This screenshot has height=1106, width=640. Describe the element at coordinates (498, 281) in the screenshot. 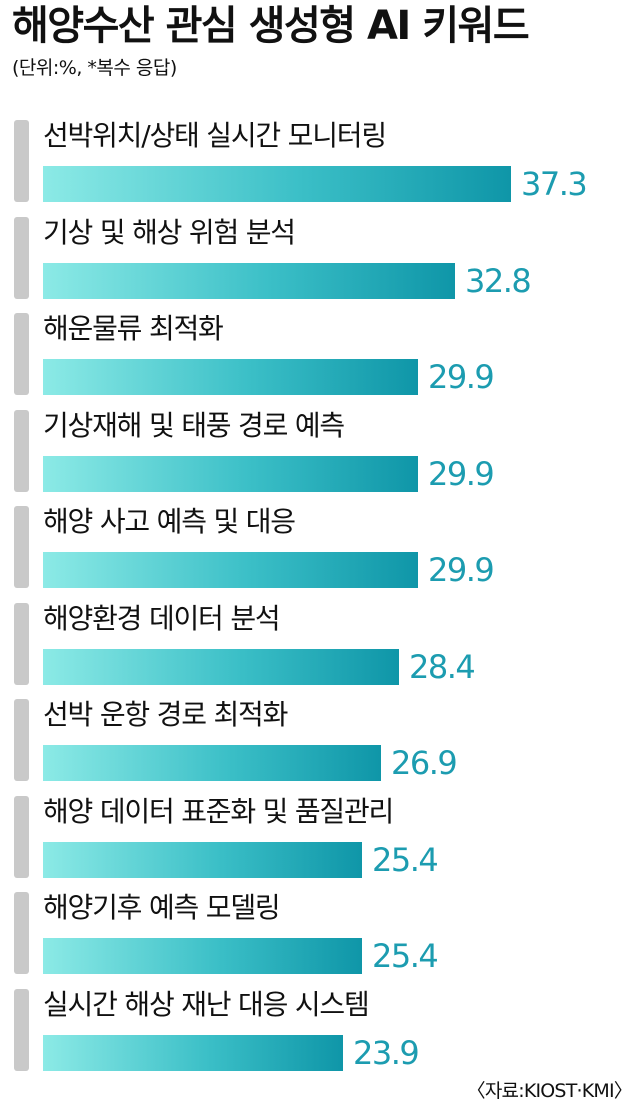

I see `value-label: 32.8` at that location.